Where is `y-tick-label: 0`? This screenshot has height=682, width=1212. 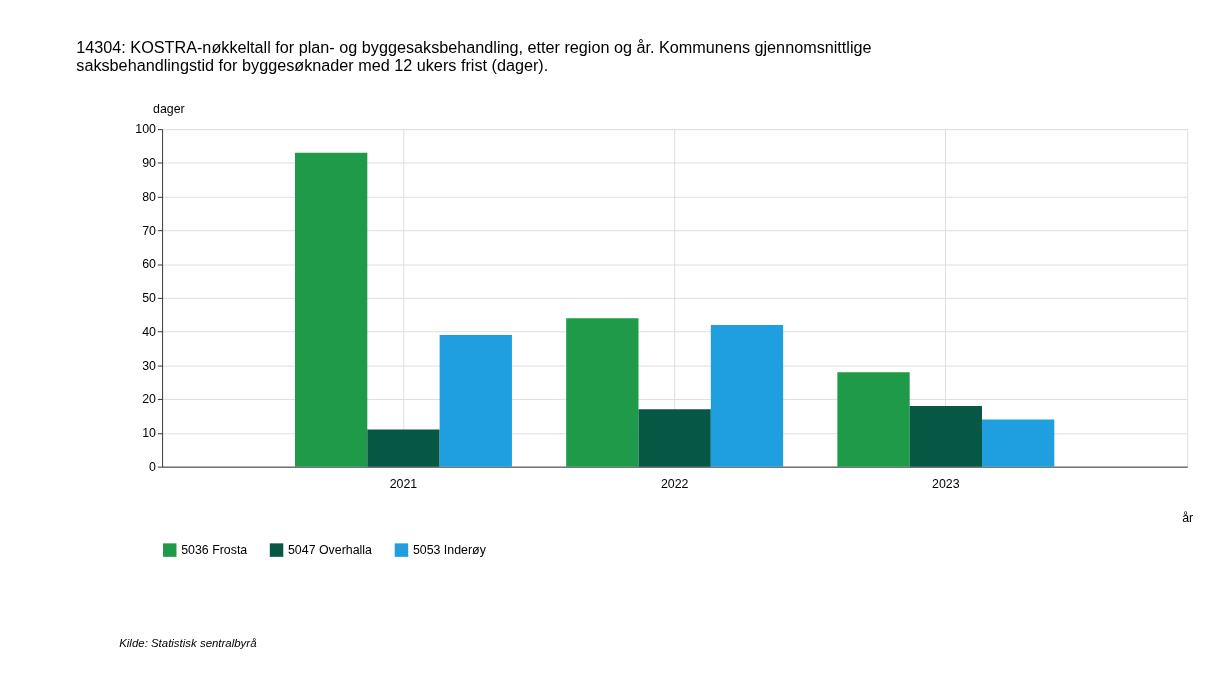
y-tick-label: 0 is located at coordinates (153, 466).